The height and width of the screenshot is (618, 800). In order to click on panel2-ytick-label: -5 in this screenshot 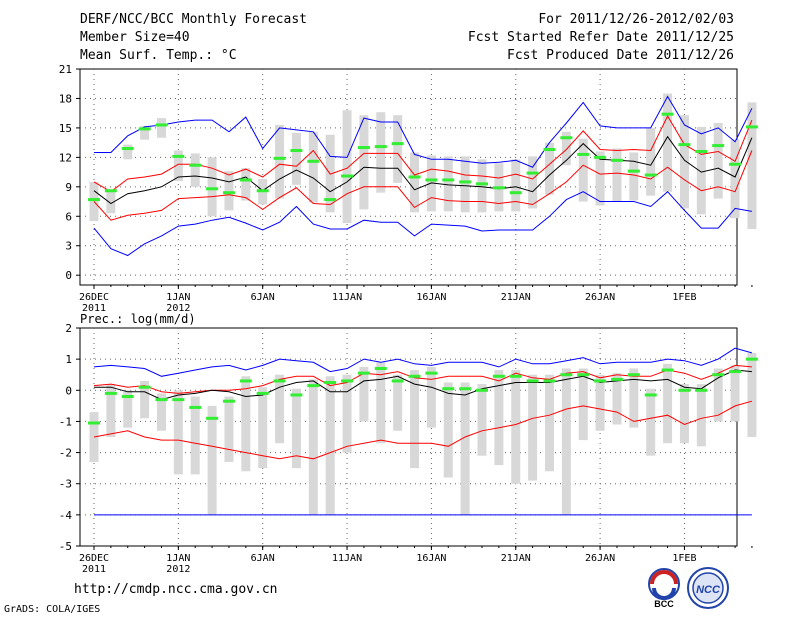, I will do `click(65, 546)`.